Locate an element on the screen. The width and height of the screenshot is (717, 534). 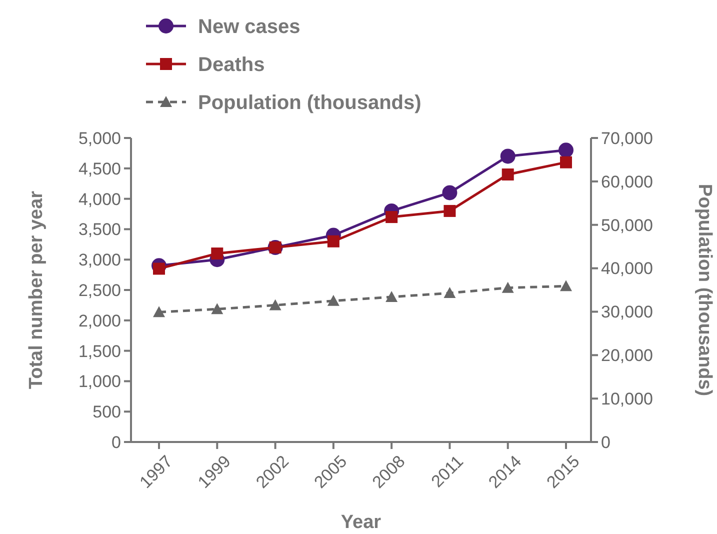
legend-label: Population (thousands) is located at coordinates (310, 103).